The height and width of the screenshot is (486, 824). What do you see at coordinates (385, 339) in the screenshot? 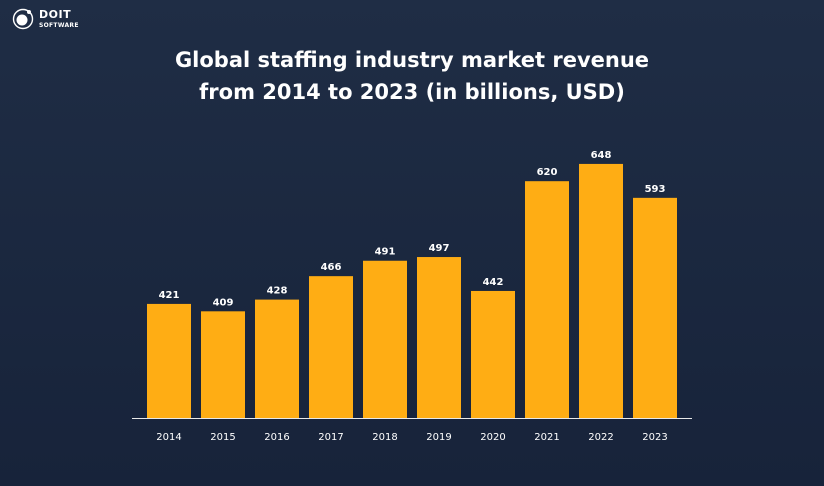
I see `bar-2018` at bounding box center [385, 339].